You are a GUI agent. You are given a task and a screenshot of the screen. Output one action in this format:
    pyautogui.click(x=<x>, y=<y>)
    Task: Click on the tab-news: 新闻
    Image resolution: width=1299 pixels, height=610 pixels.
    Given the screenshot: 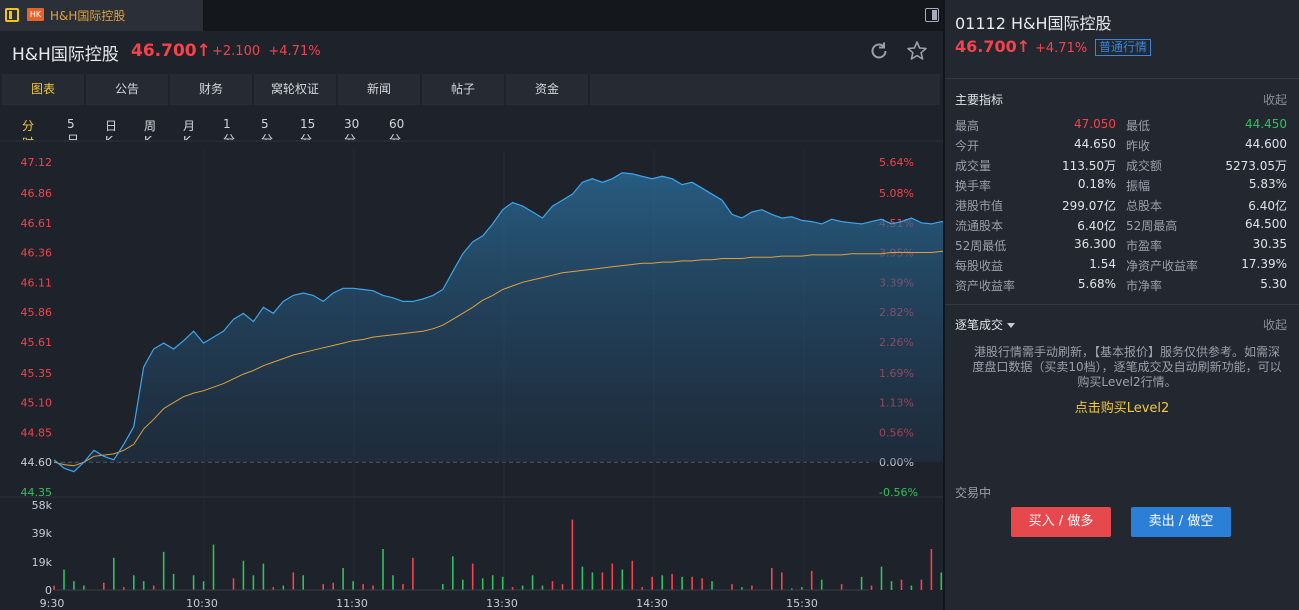 What is the action you would take?
    pyautogui.click(x=379, y=89)
    